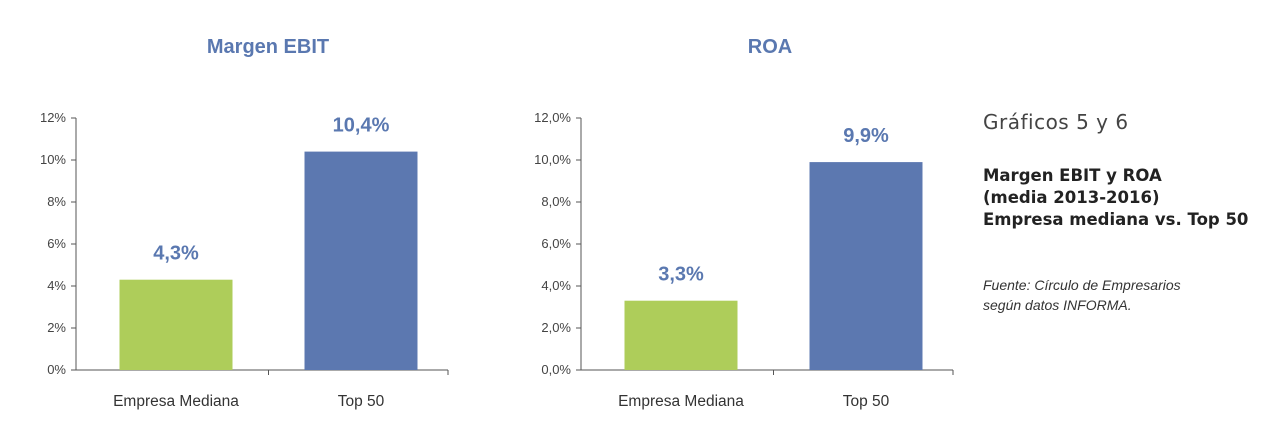 The height and width of the screenshot is (435, 1268). What do you see at coordinates (552, 159) in the screenshot?
I see `y-tick-label: 10,0%` at bounding box center [552, 159].